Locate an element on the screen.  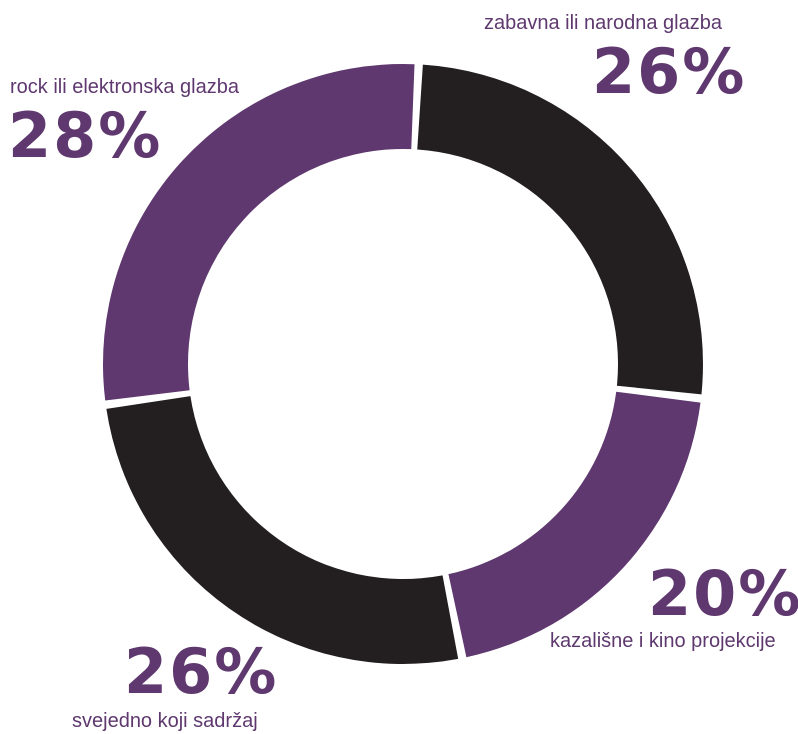
label-kazalisne: kazališne i kino projekcije is located at coordinates (663, 641).